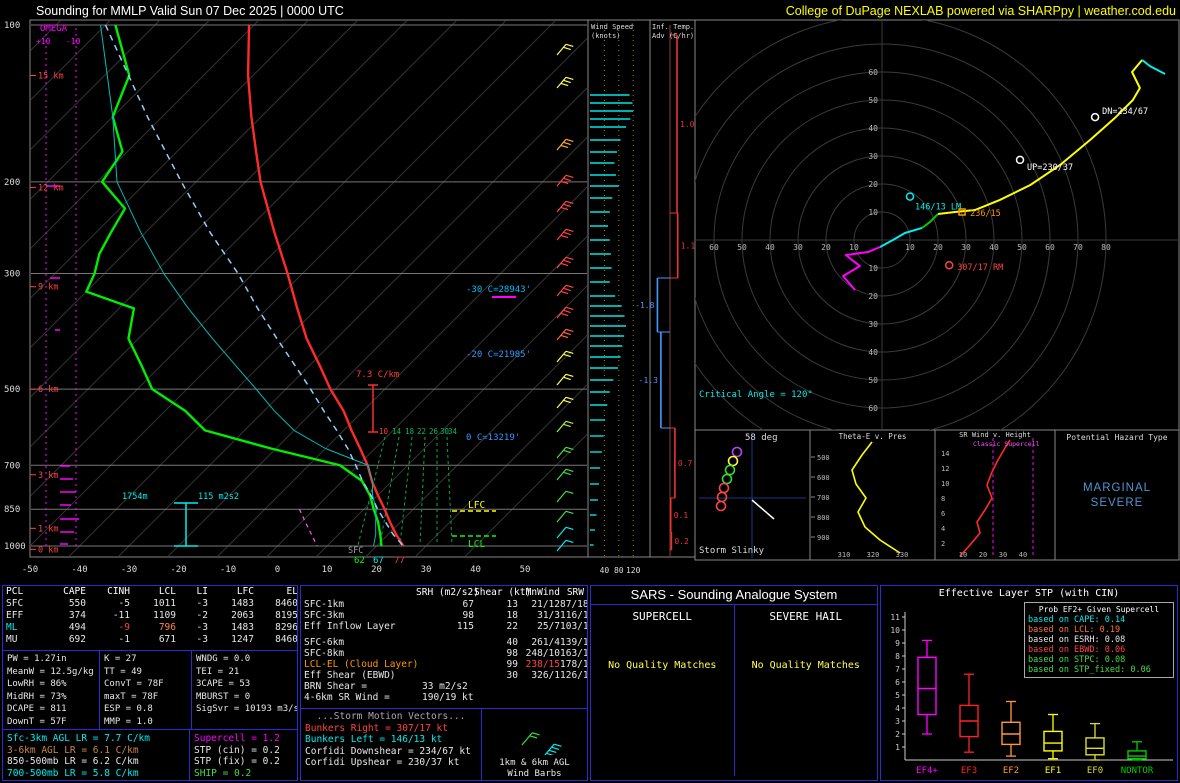  What do you see at coordinates (987, 498) in the screenshot?
I see `srwind-inset: 14 12 10 8 6 4 2 10 20 30 40` at bounding box center [987, 498].